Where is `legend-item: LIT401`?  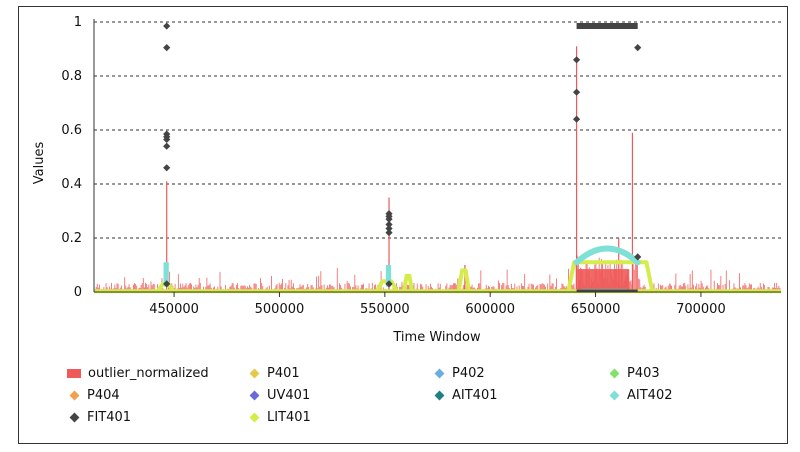 legend-item: LIT401 is located at coordinates (279, 417).